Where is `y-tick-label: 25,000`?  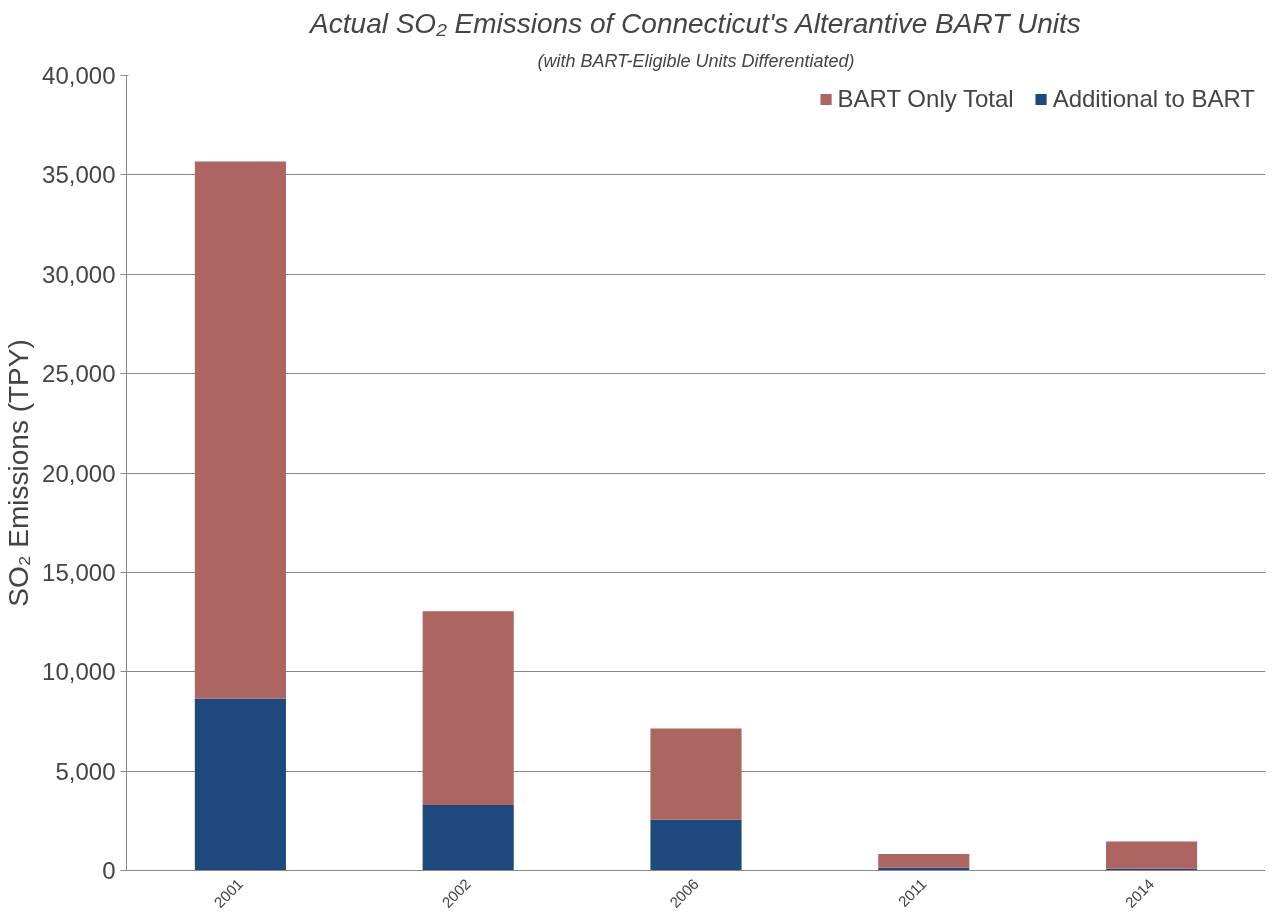 y-tick-label: 25,000 is located at coordinates (79, 374).